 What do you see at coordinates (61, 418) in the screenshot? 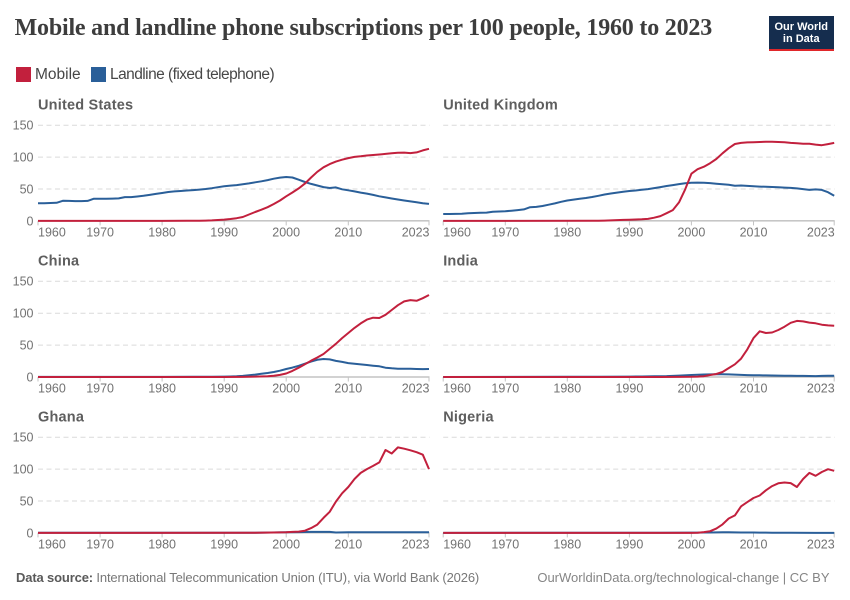
I see `svg-text: Ghana` at bounding box center [61, 418].